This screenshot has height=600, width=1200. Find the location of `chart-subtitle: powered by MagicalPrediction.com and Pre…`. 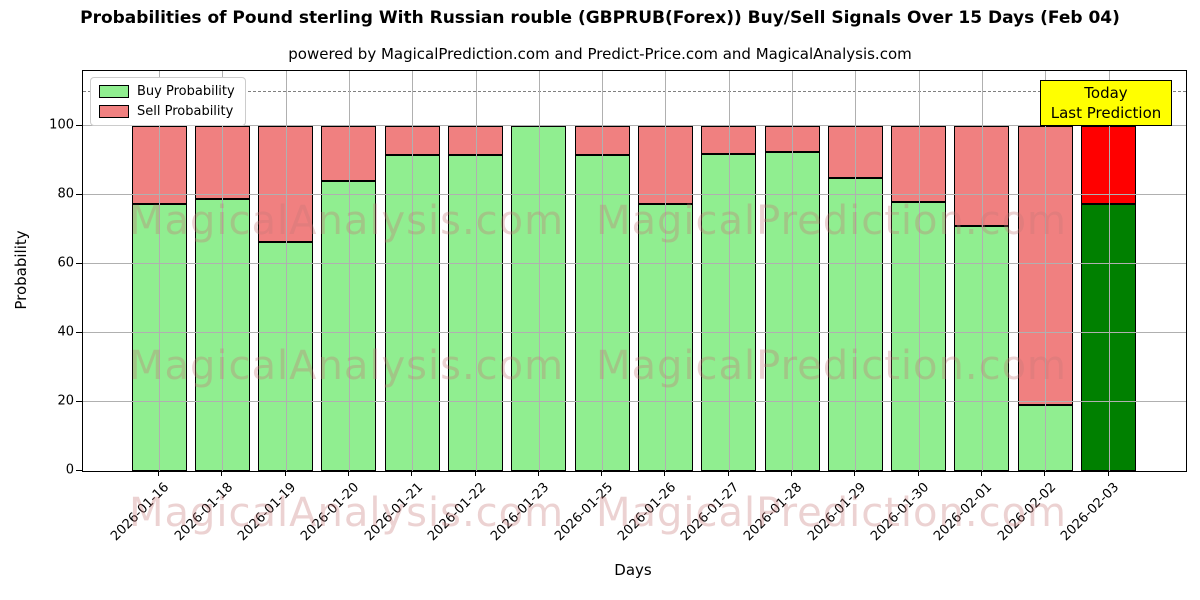

chart-subtitle: powered by MagicalPrediction.com and Pre… is located at coordinates (600, 54).